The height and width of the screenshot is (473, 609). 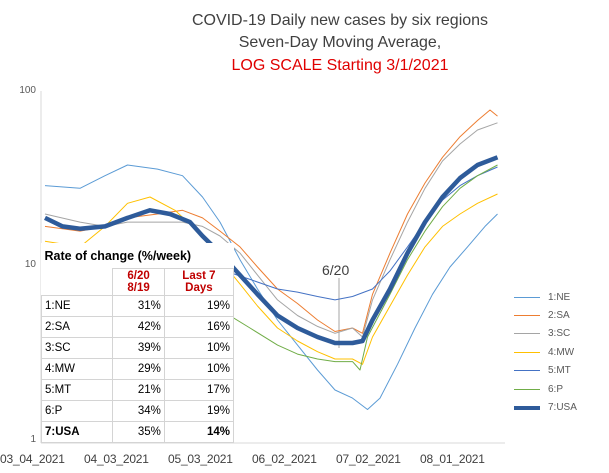 What do you see at coordinates (27, 90) in the screenshot?
I see `y-tick-label-100: 100` at bounding box center [27, 90].